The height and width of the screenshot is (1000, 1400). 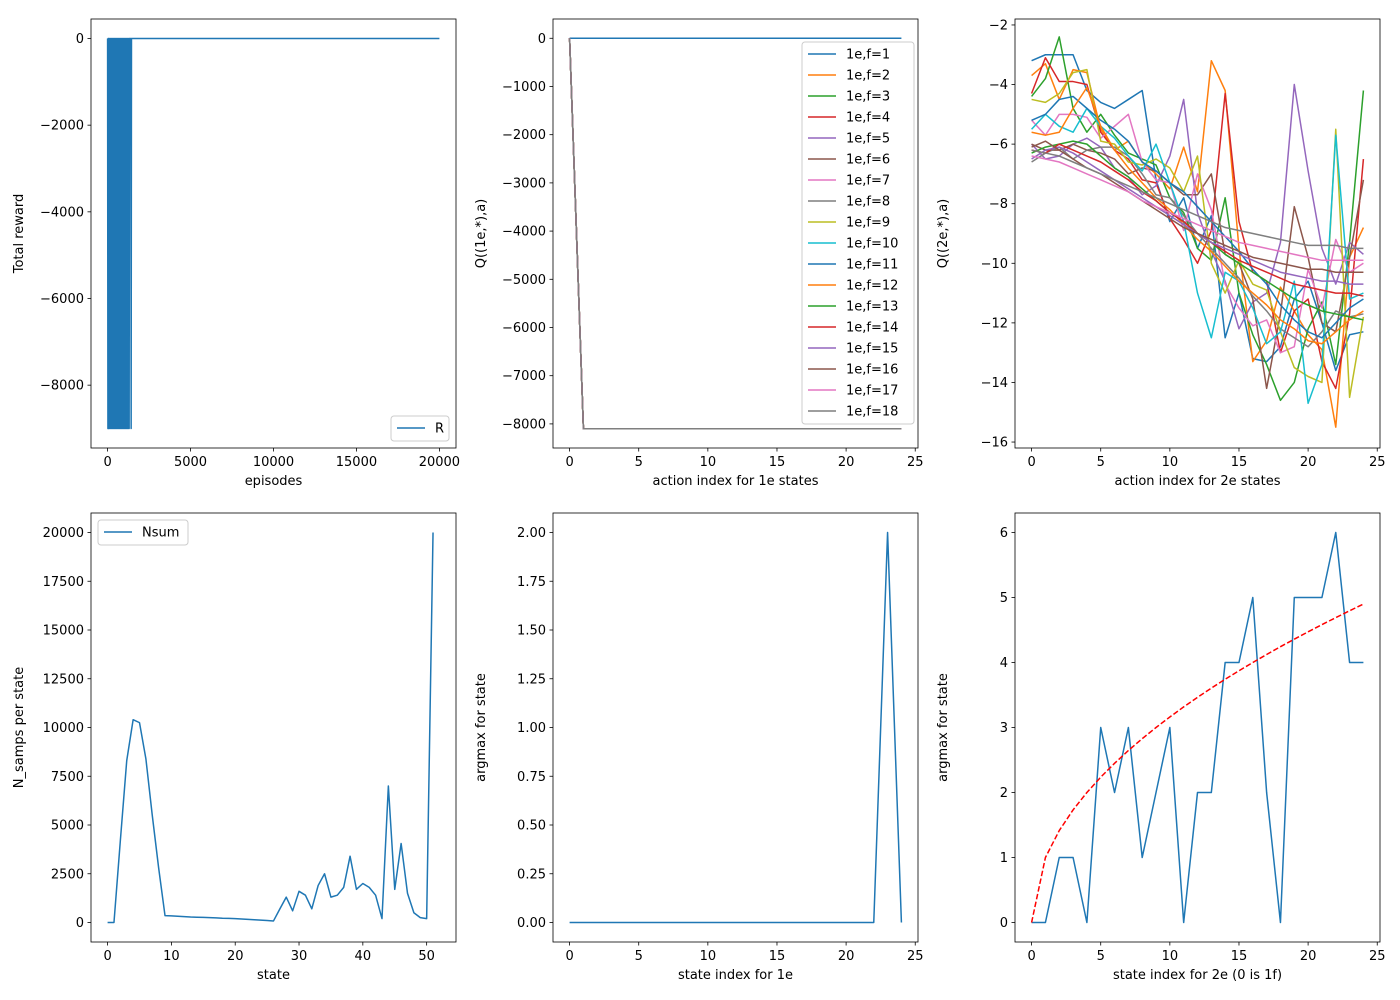 I want to click on legend: Nsum, so click(x=143, y=532).